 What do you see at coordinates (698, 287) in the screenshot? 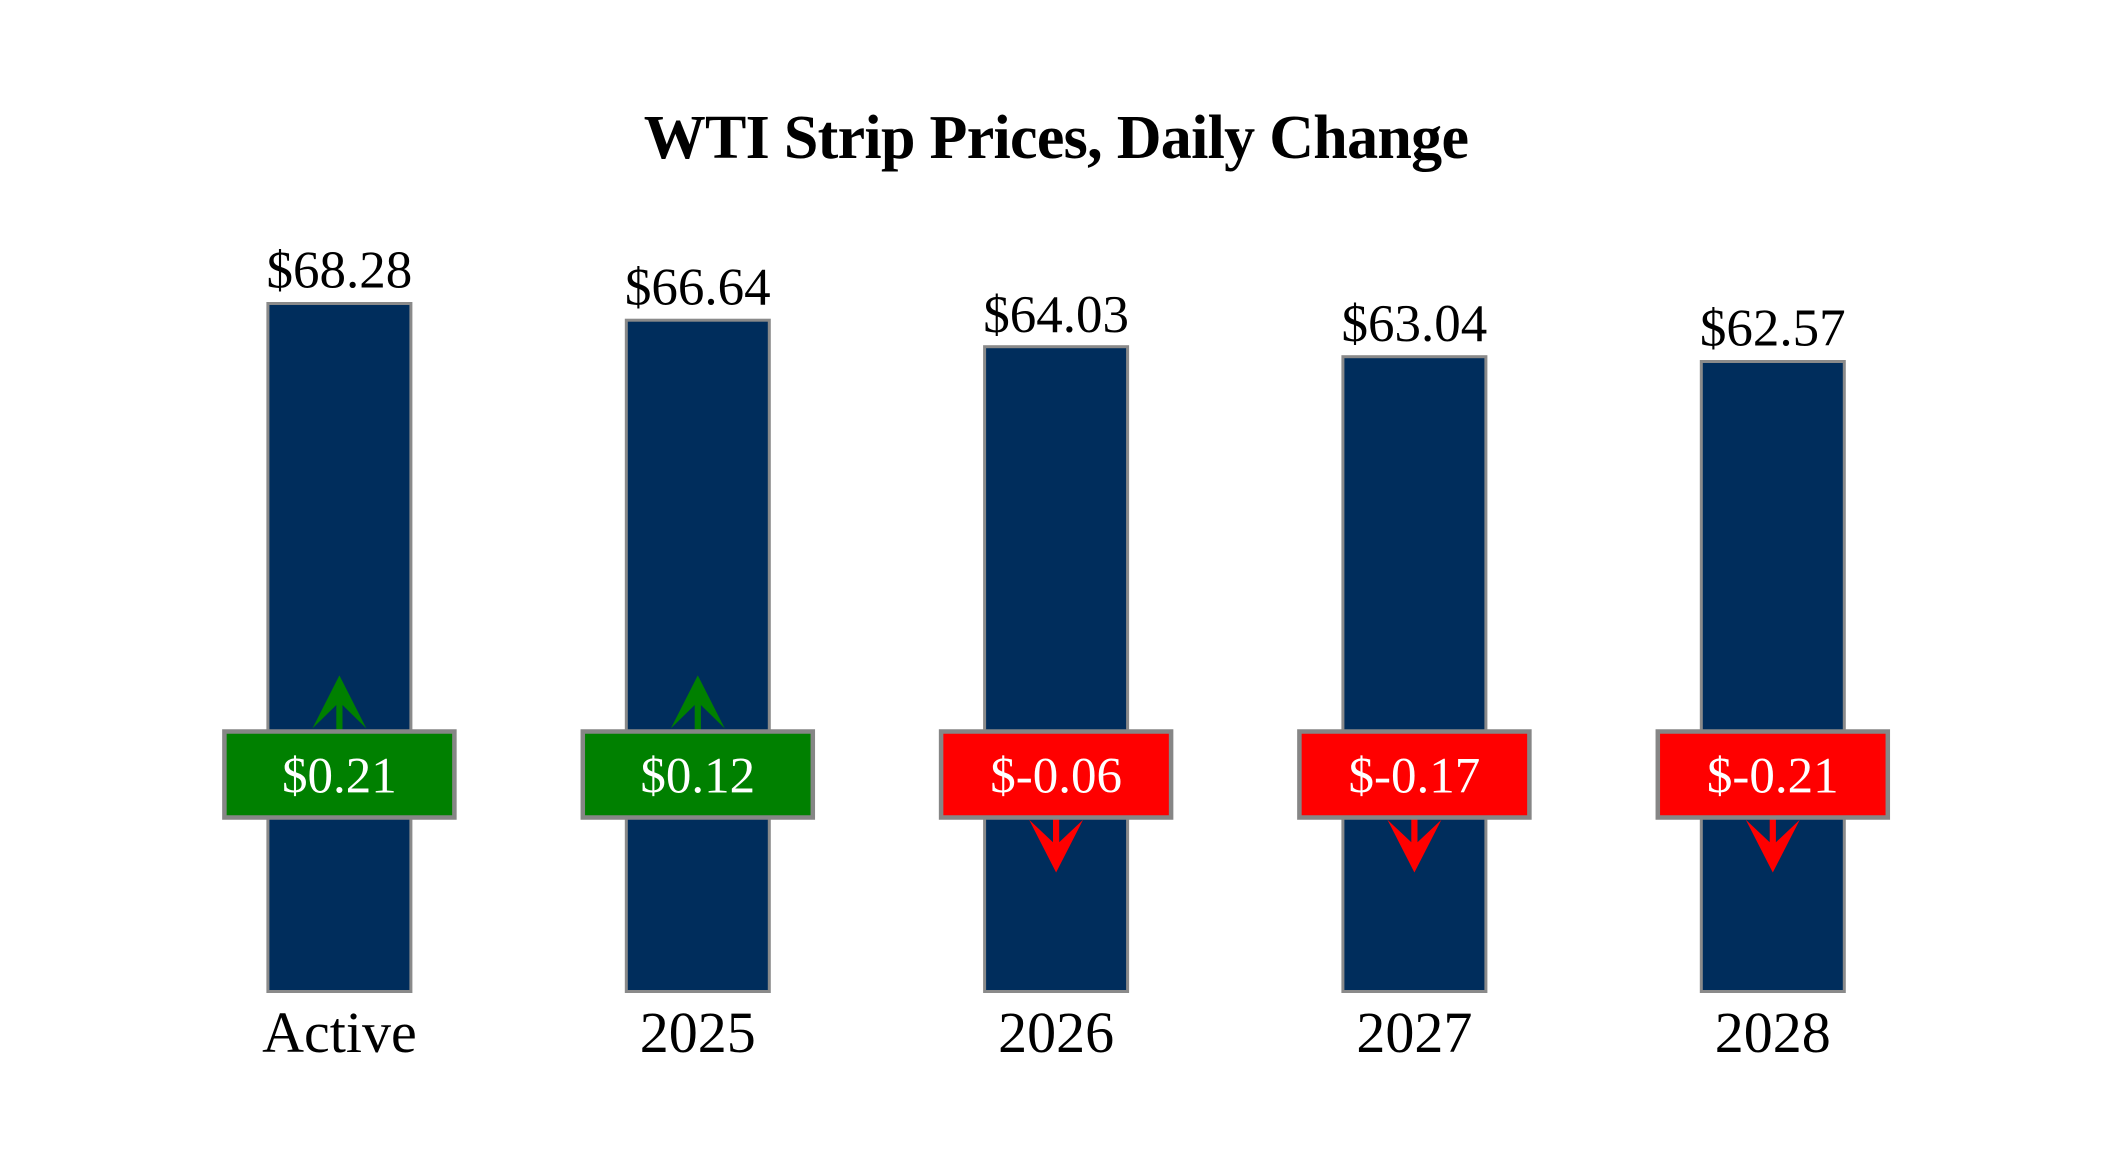
I see `svg-text: $66.64` at bounding box center [698, 287].